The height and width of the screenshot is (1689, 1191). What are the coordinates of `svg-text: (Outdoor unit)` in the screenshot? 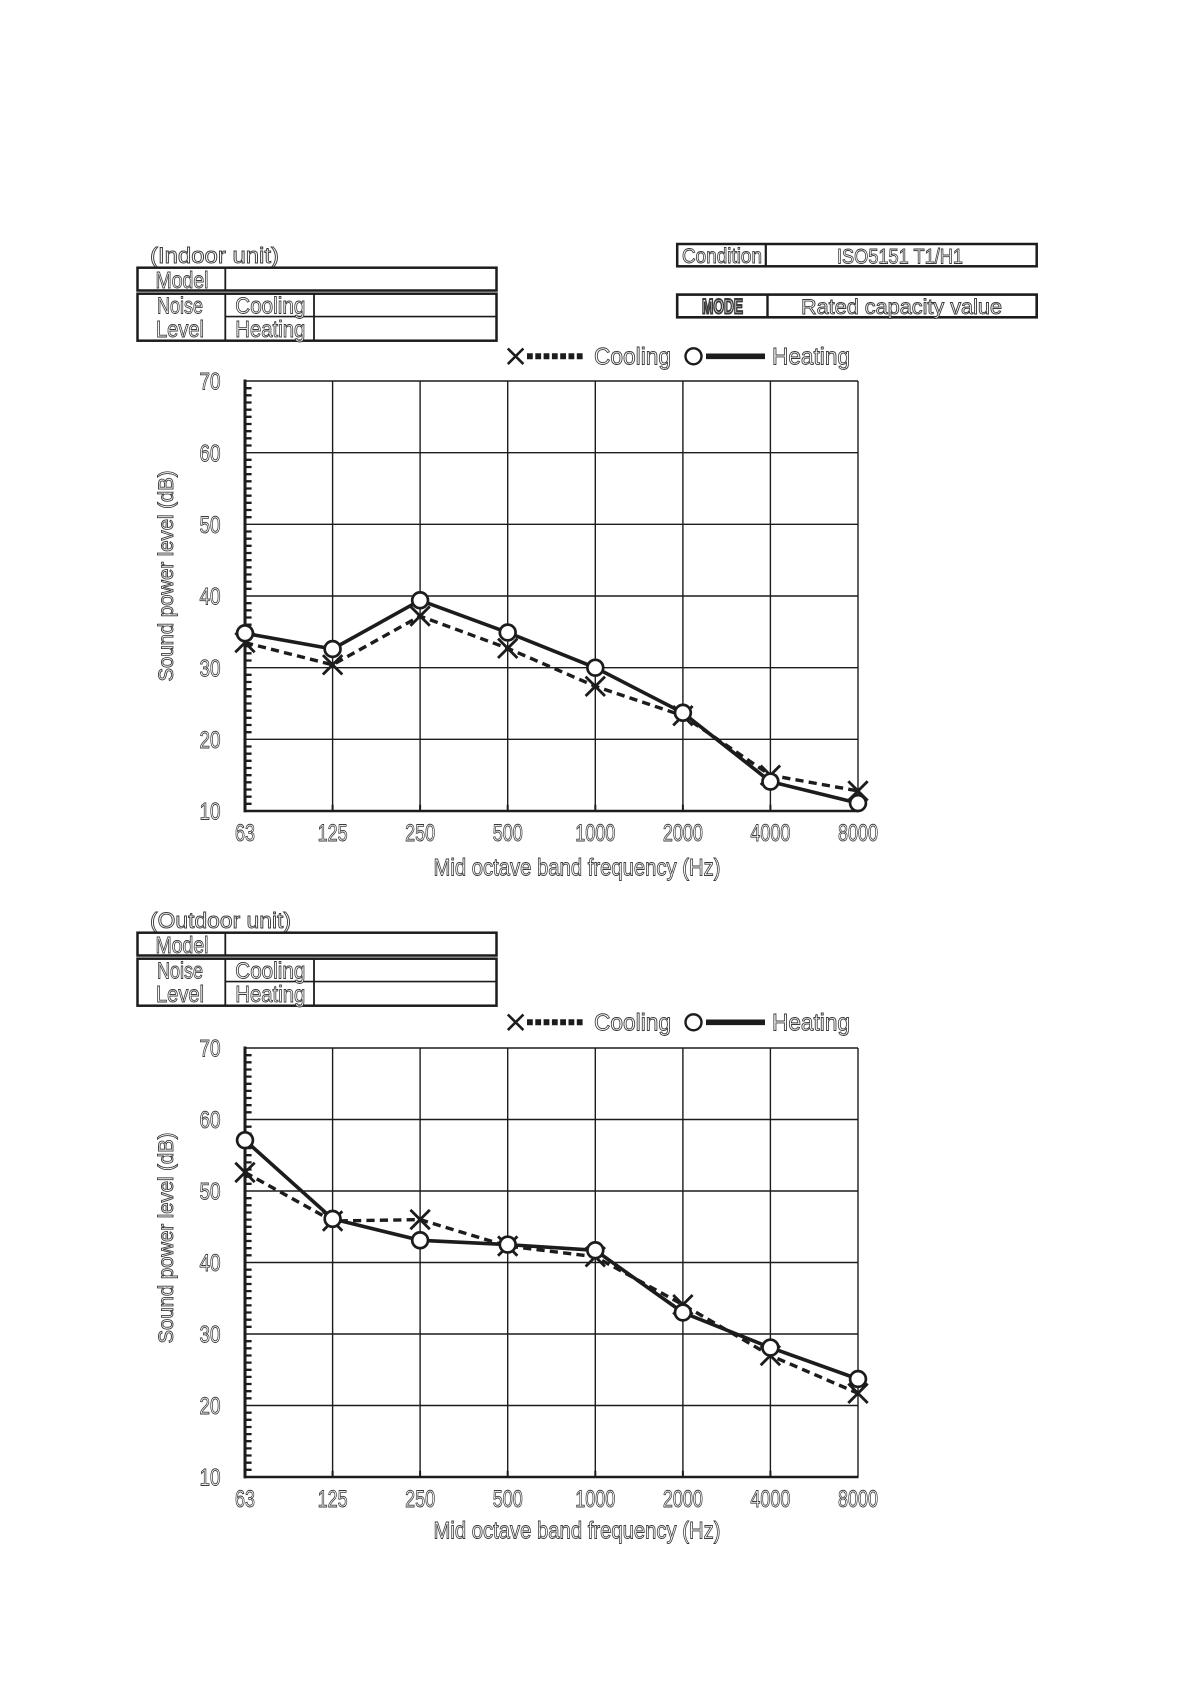 It's located at (220, 920).